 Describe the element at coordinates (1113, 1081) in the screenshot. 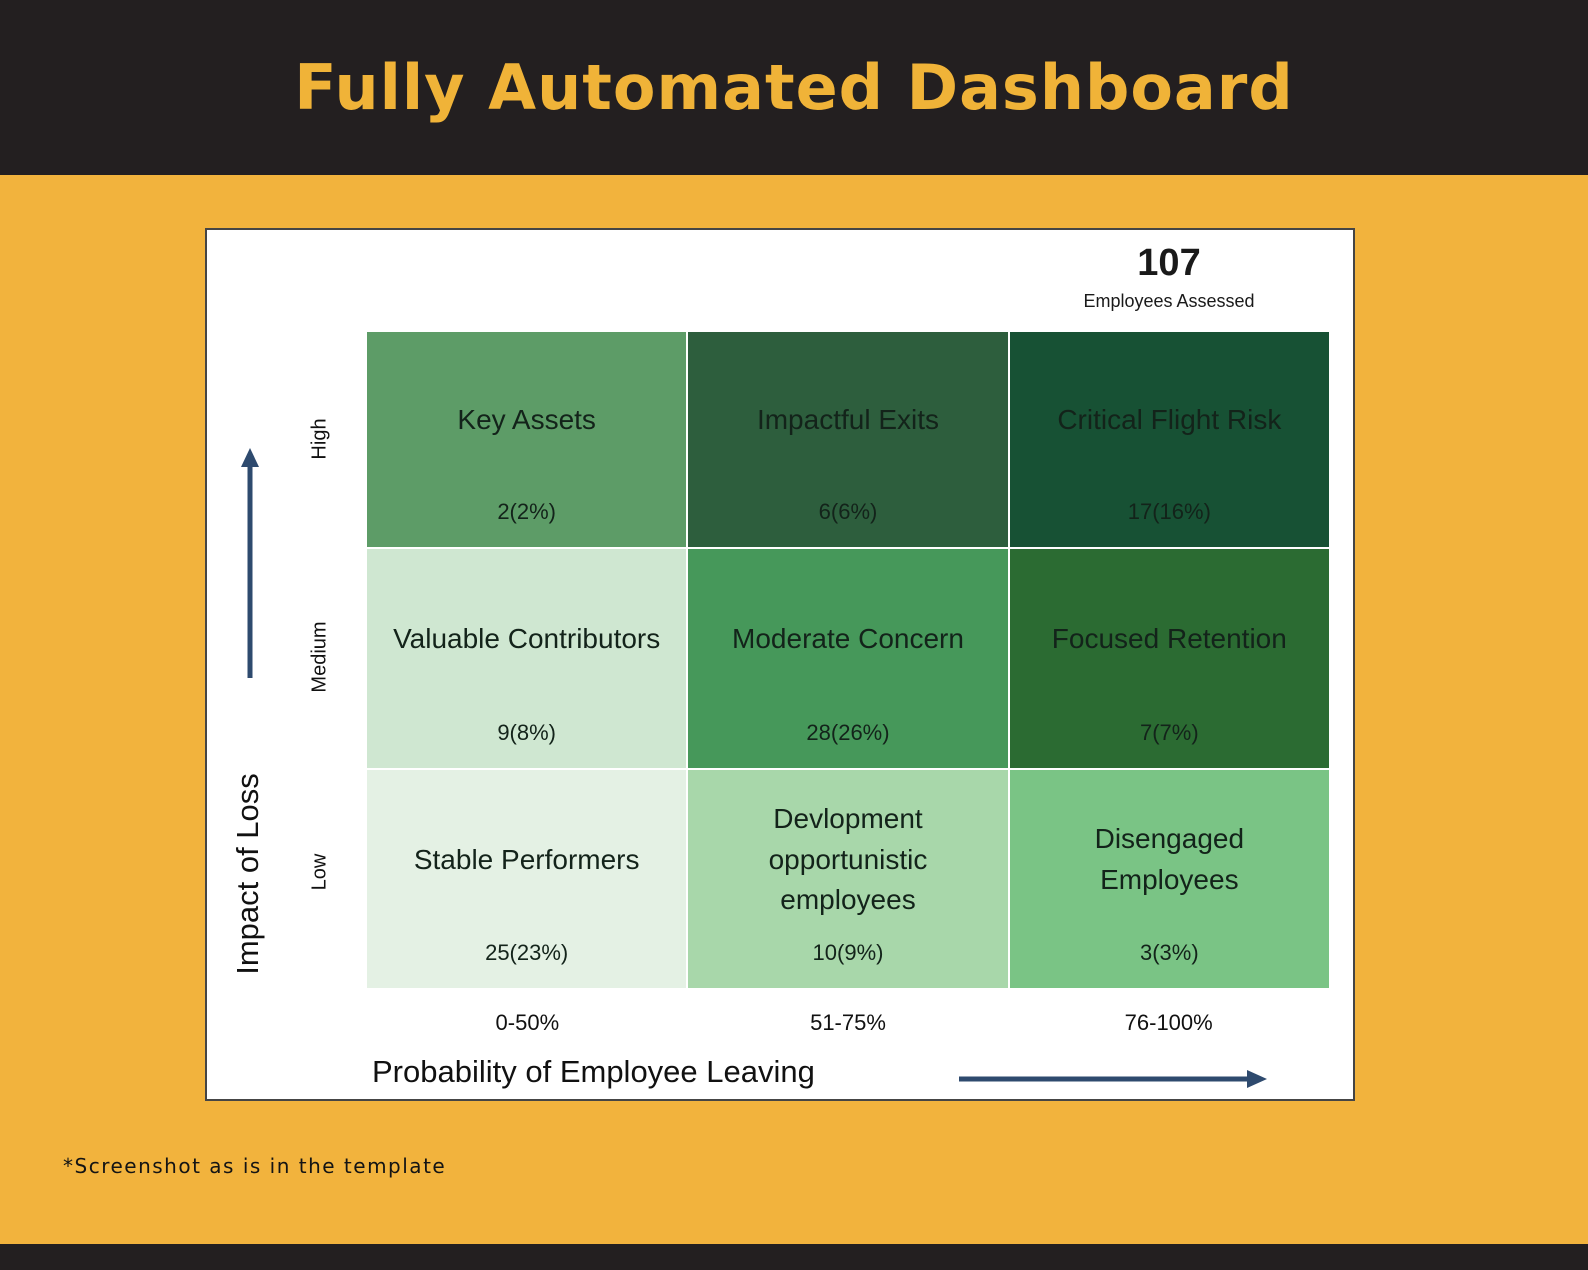

I see `x-axis-arrow-icon` at that location.